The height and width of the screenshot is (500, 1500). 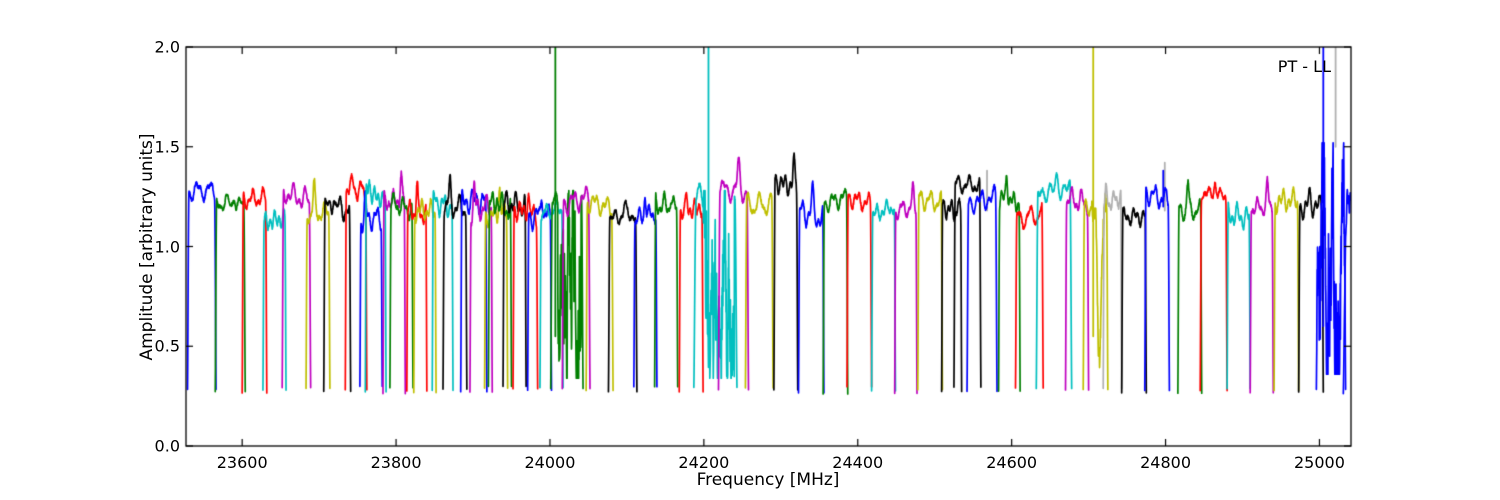 What do you see at coordinates (550, 462) in the screenshot?
I see `x-tick-label: 24000` at bounding box center [550, 462].